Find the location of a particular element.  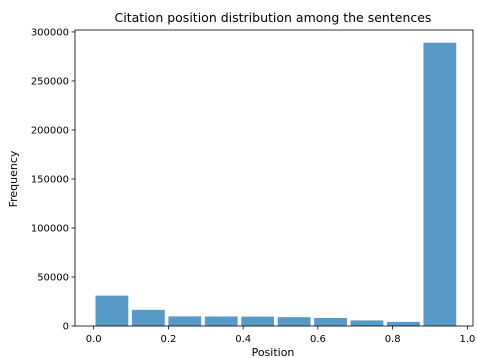

y-tick-label: 0 is located at coordinates (66, 327).